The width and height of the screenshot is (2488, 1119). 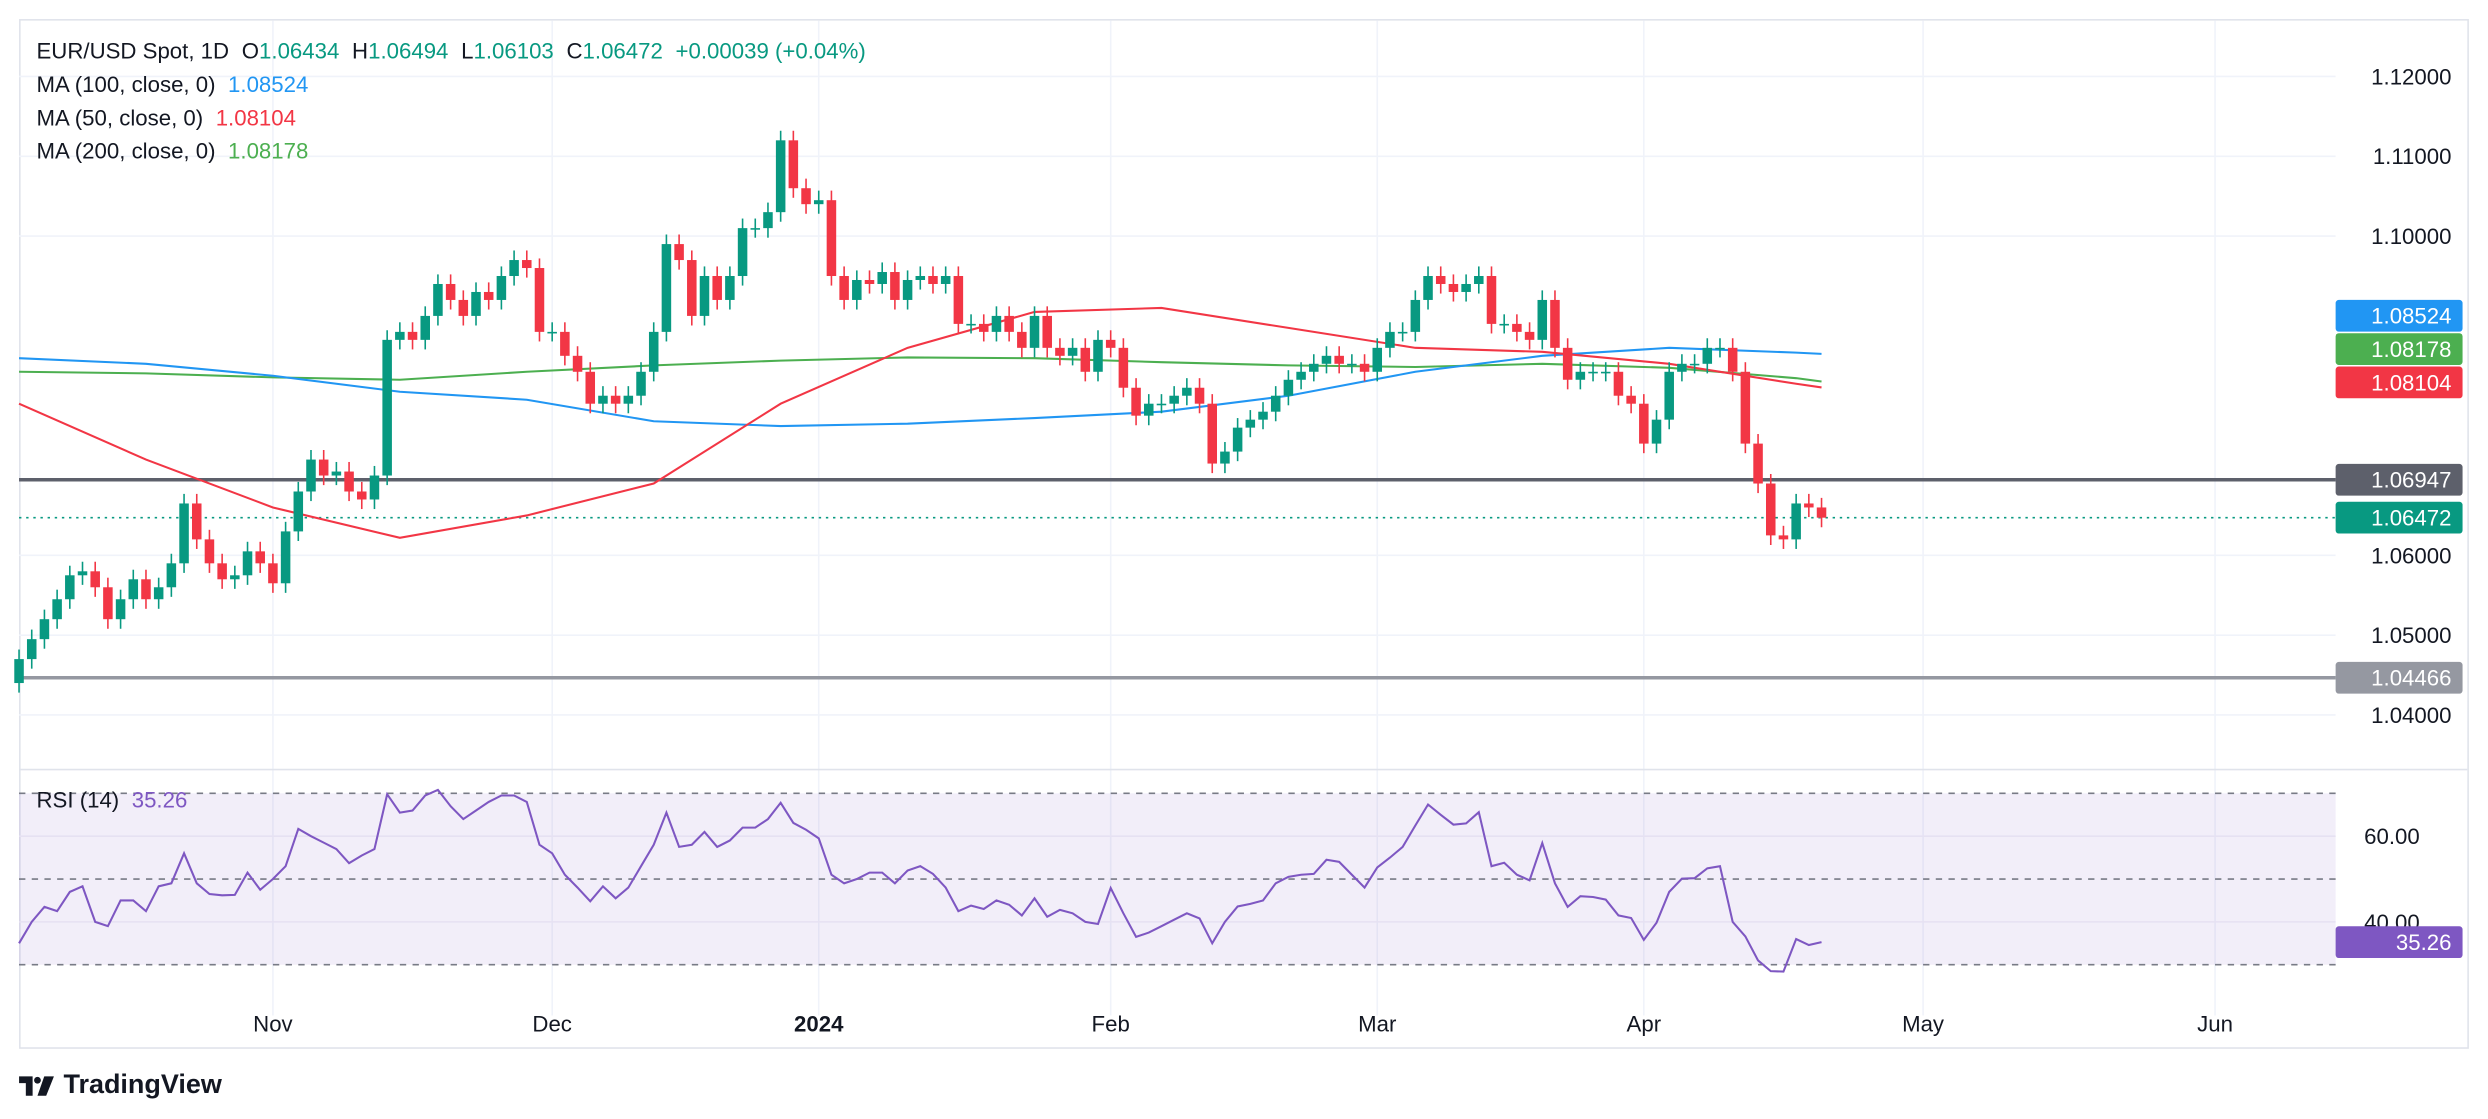 I want to click on symbol-title: EUR/USD Spot, 1D, so click(x=133, y=51).